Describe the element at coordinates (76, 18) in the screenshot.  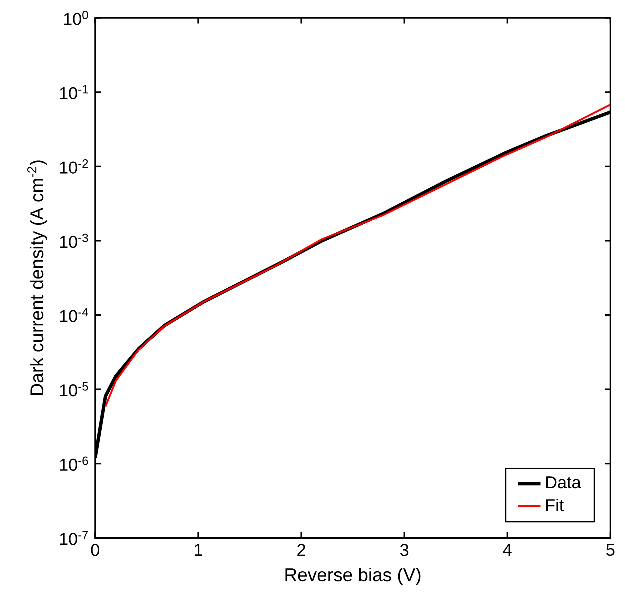
I see `y-tick-label: 10$^{0}$` at that location.